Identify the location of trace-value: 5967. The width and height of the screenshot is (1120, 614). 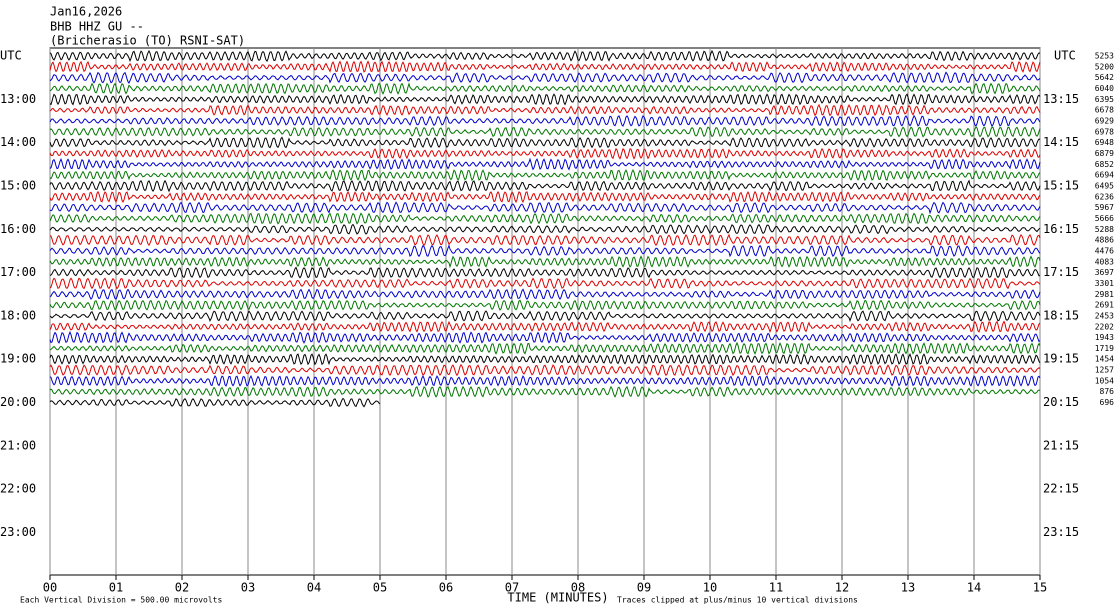
(1104, 207).